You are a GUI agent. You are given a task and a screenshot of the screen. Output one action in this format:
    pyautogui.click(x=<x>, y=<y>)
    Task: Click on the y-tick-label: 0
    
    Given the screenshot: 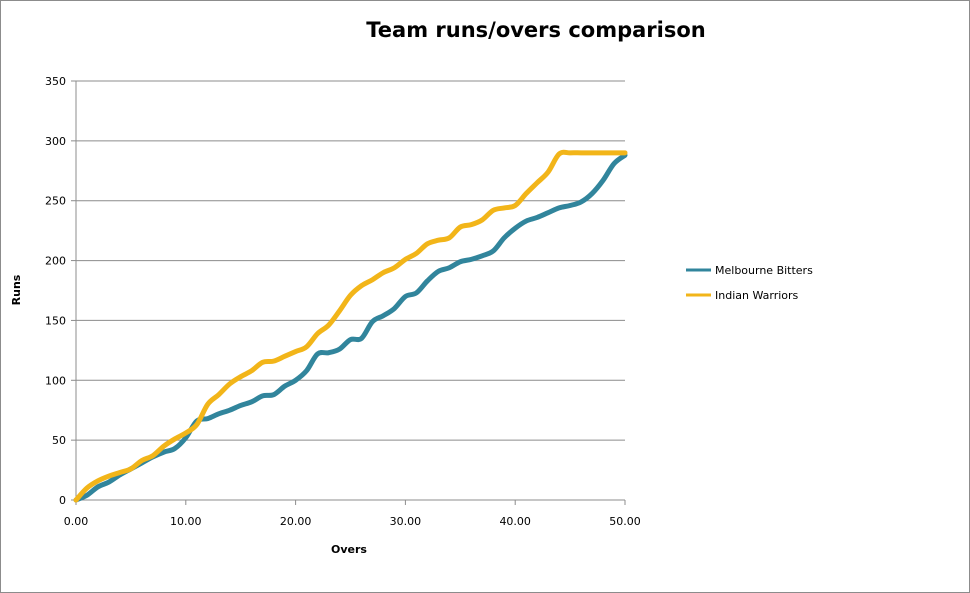 What is the action you would take?
    pyautogui.click(x=62, y=500)
    